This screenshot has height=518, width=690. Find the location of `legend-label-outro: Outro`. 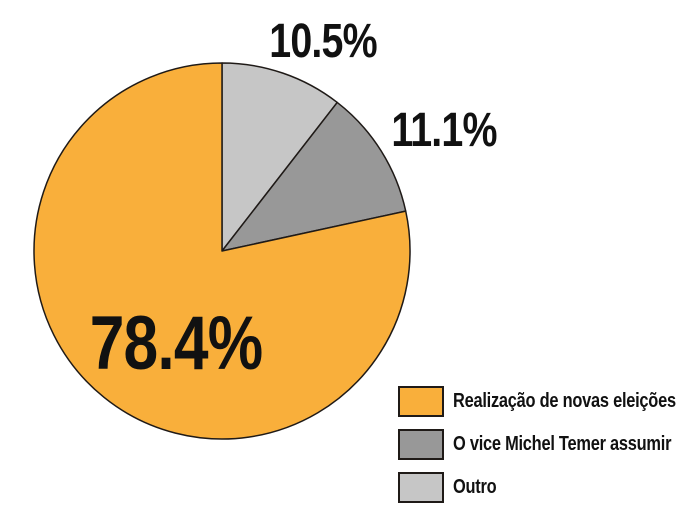

legend-label-outro: Outro is located at coordinates (475, 487).